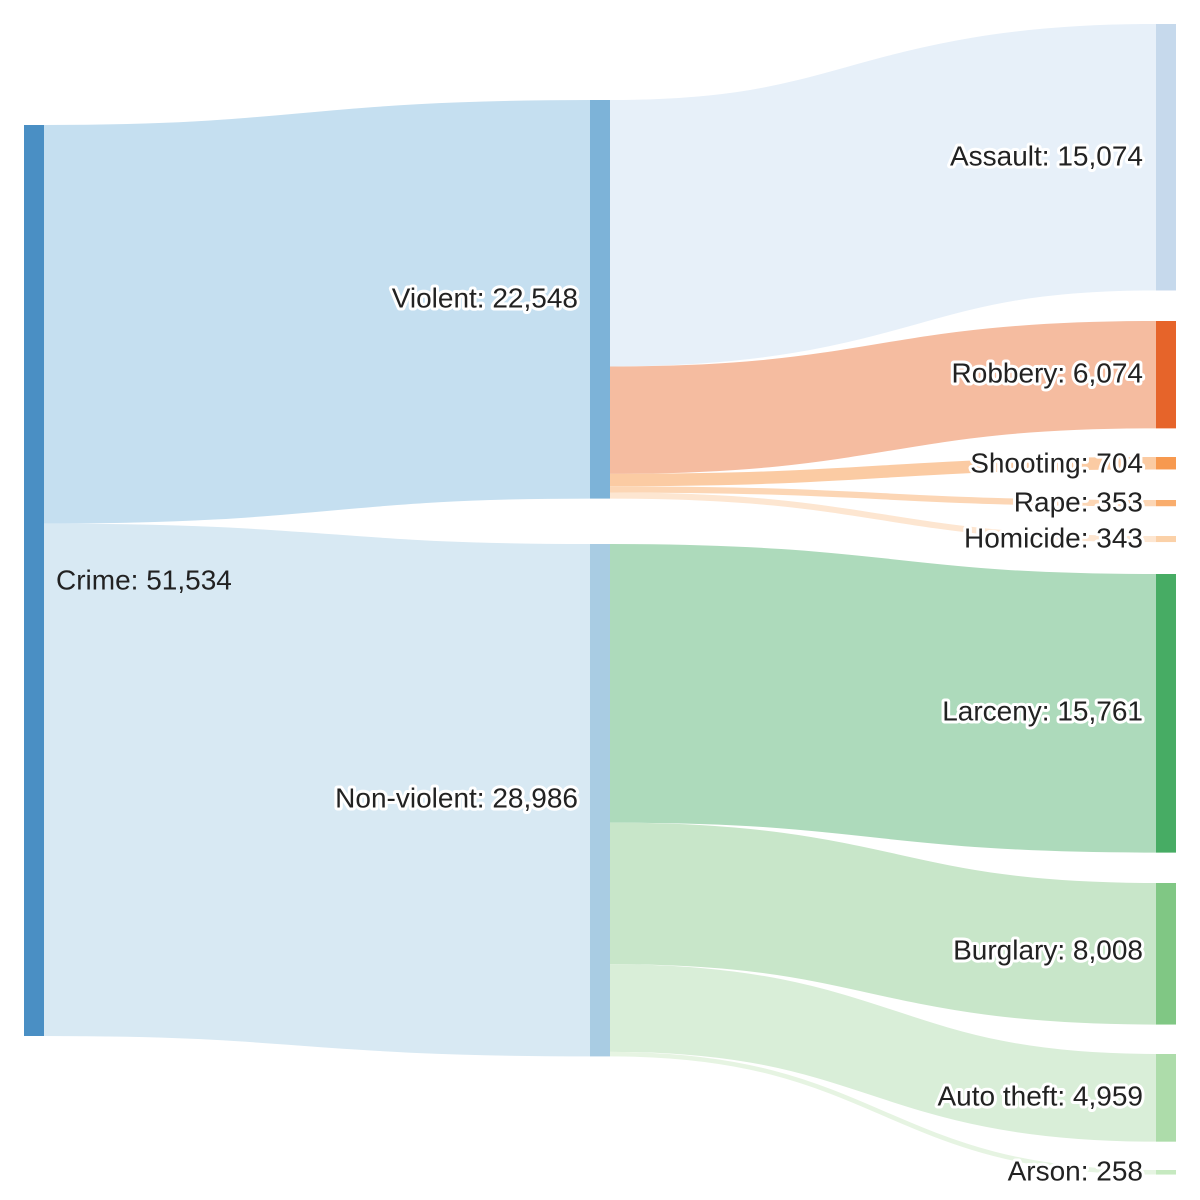  Describe the element at coordinates (1166, 375) in the screenshot. I see `node-robbery` at that location.